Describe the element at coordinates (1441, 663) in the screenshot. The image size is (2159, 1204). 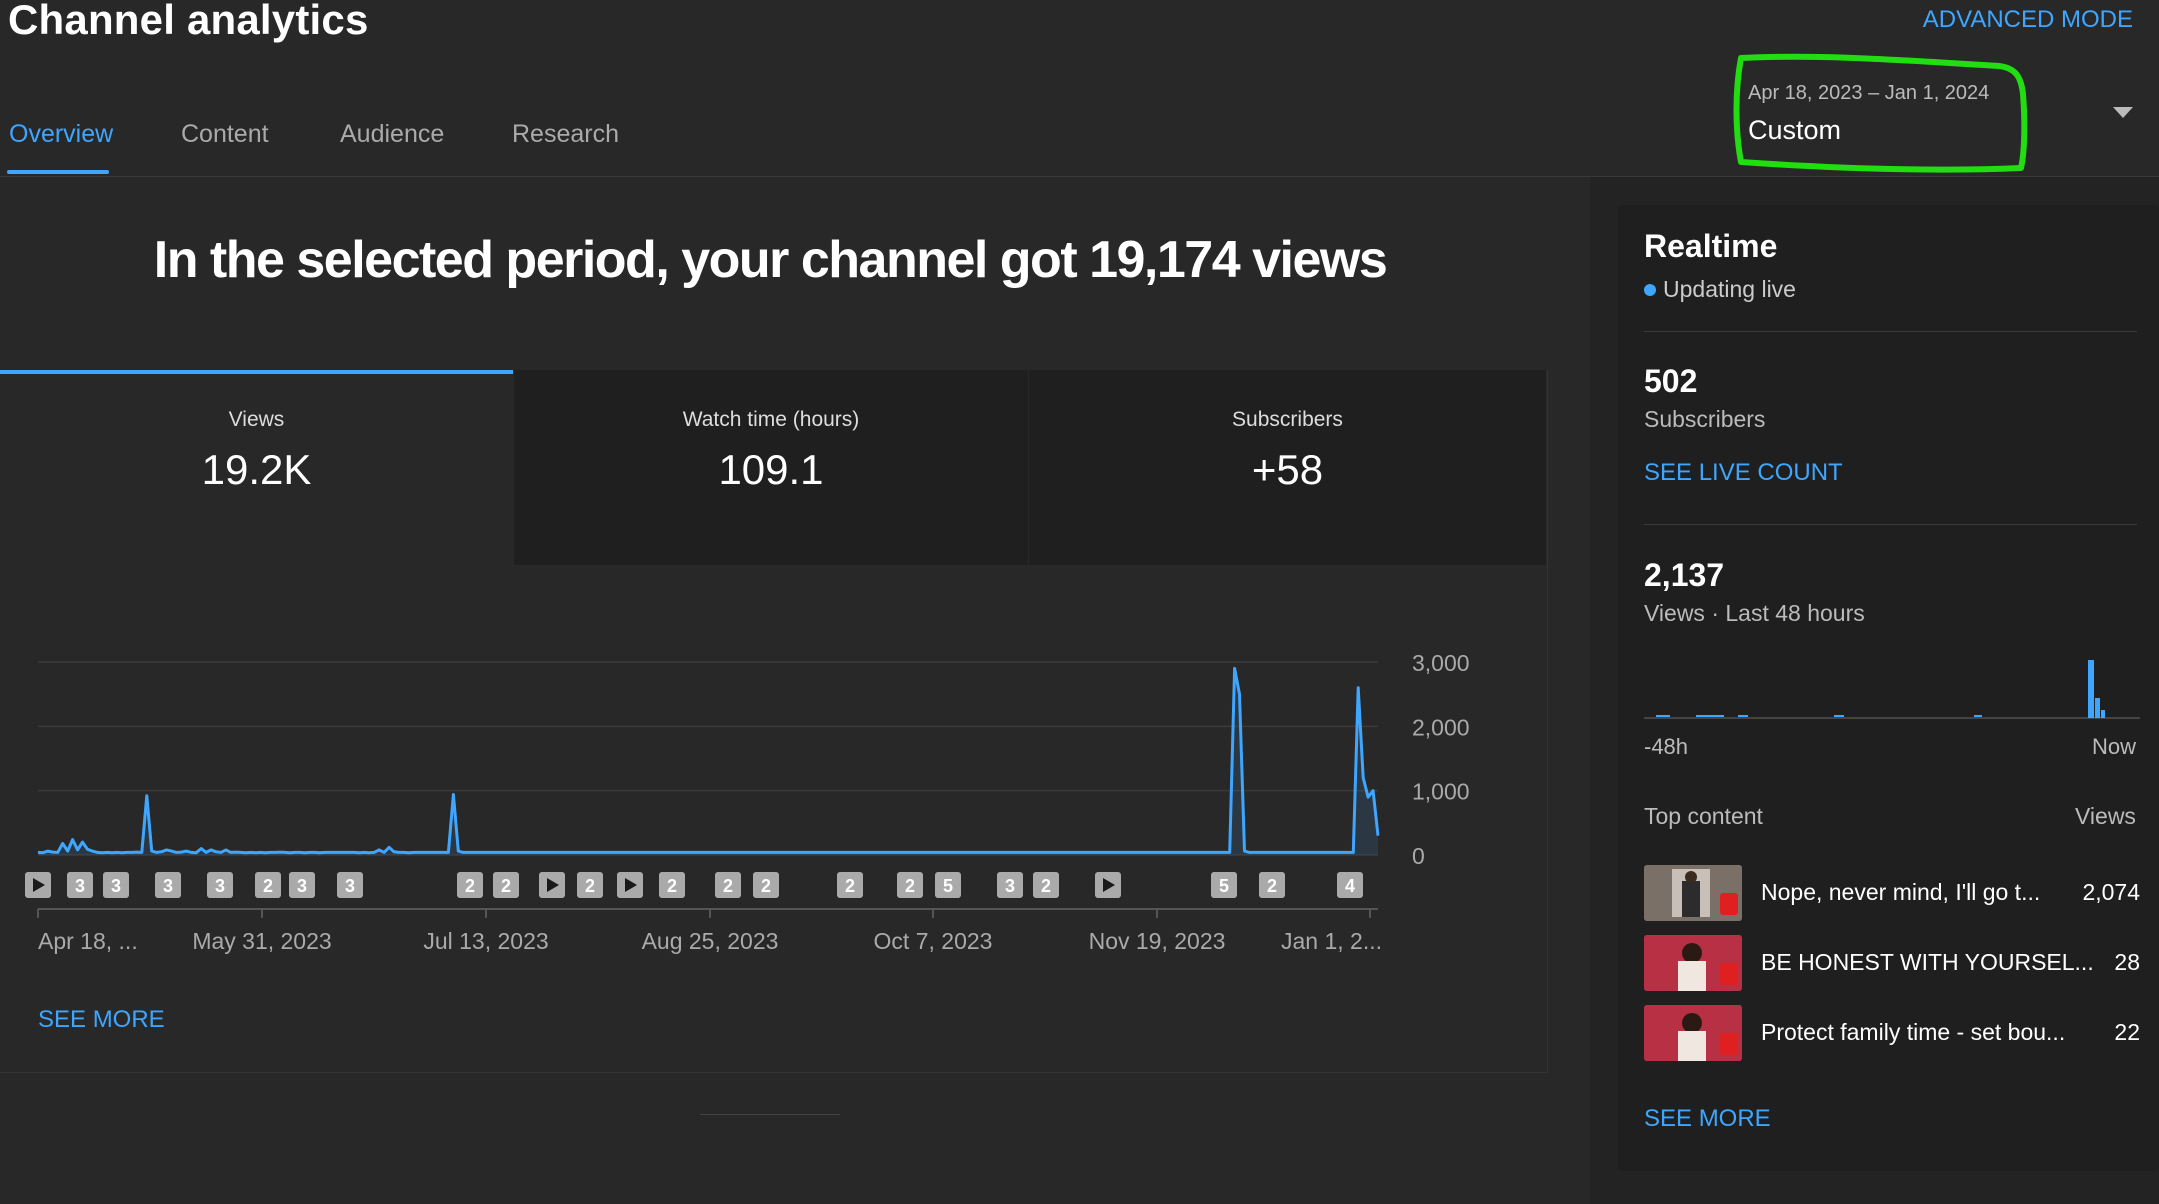
I see `y-tick-label: 3,000` at that location.